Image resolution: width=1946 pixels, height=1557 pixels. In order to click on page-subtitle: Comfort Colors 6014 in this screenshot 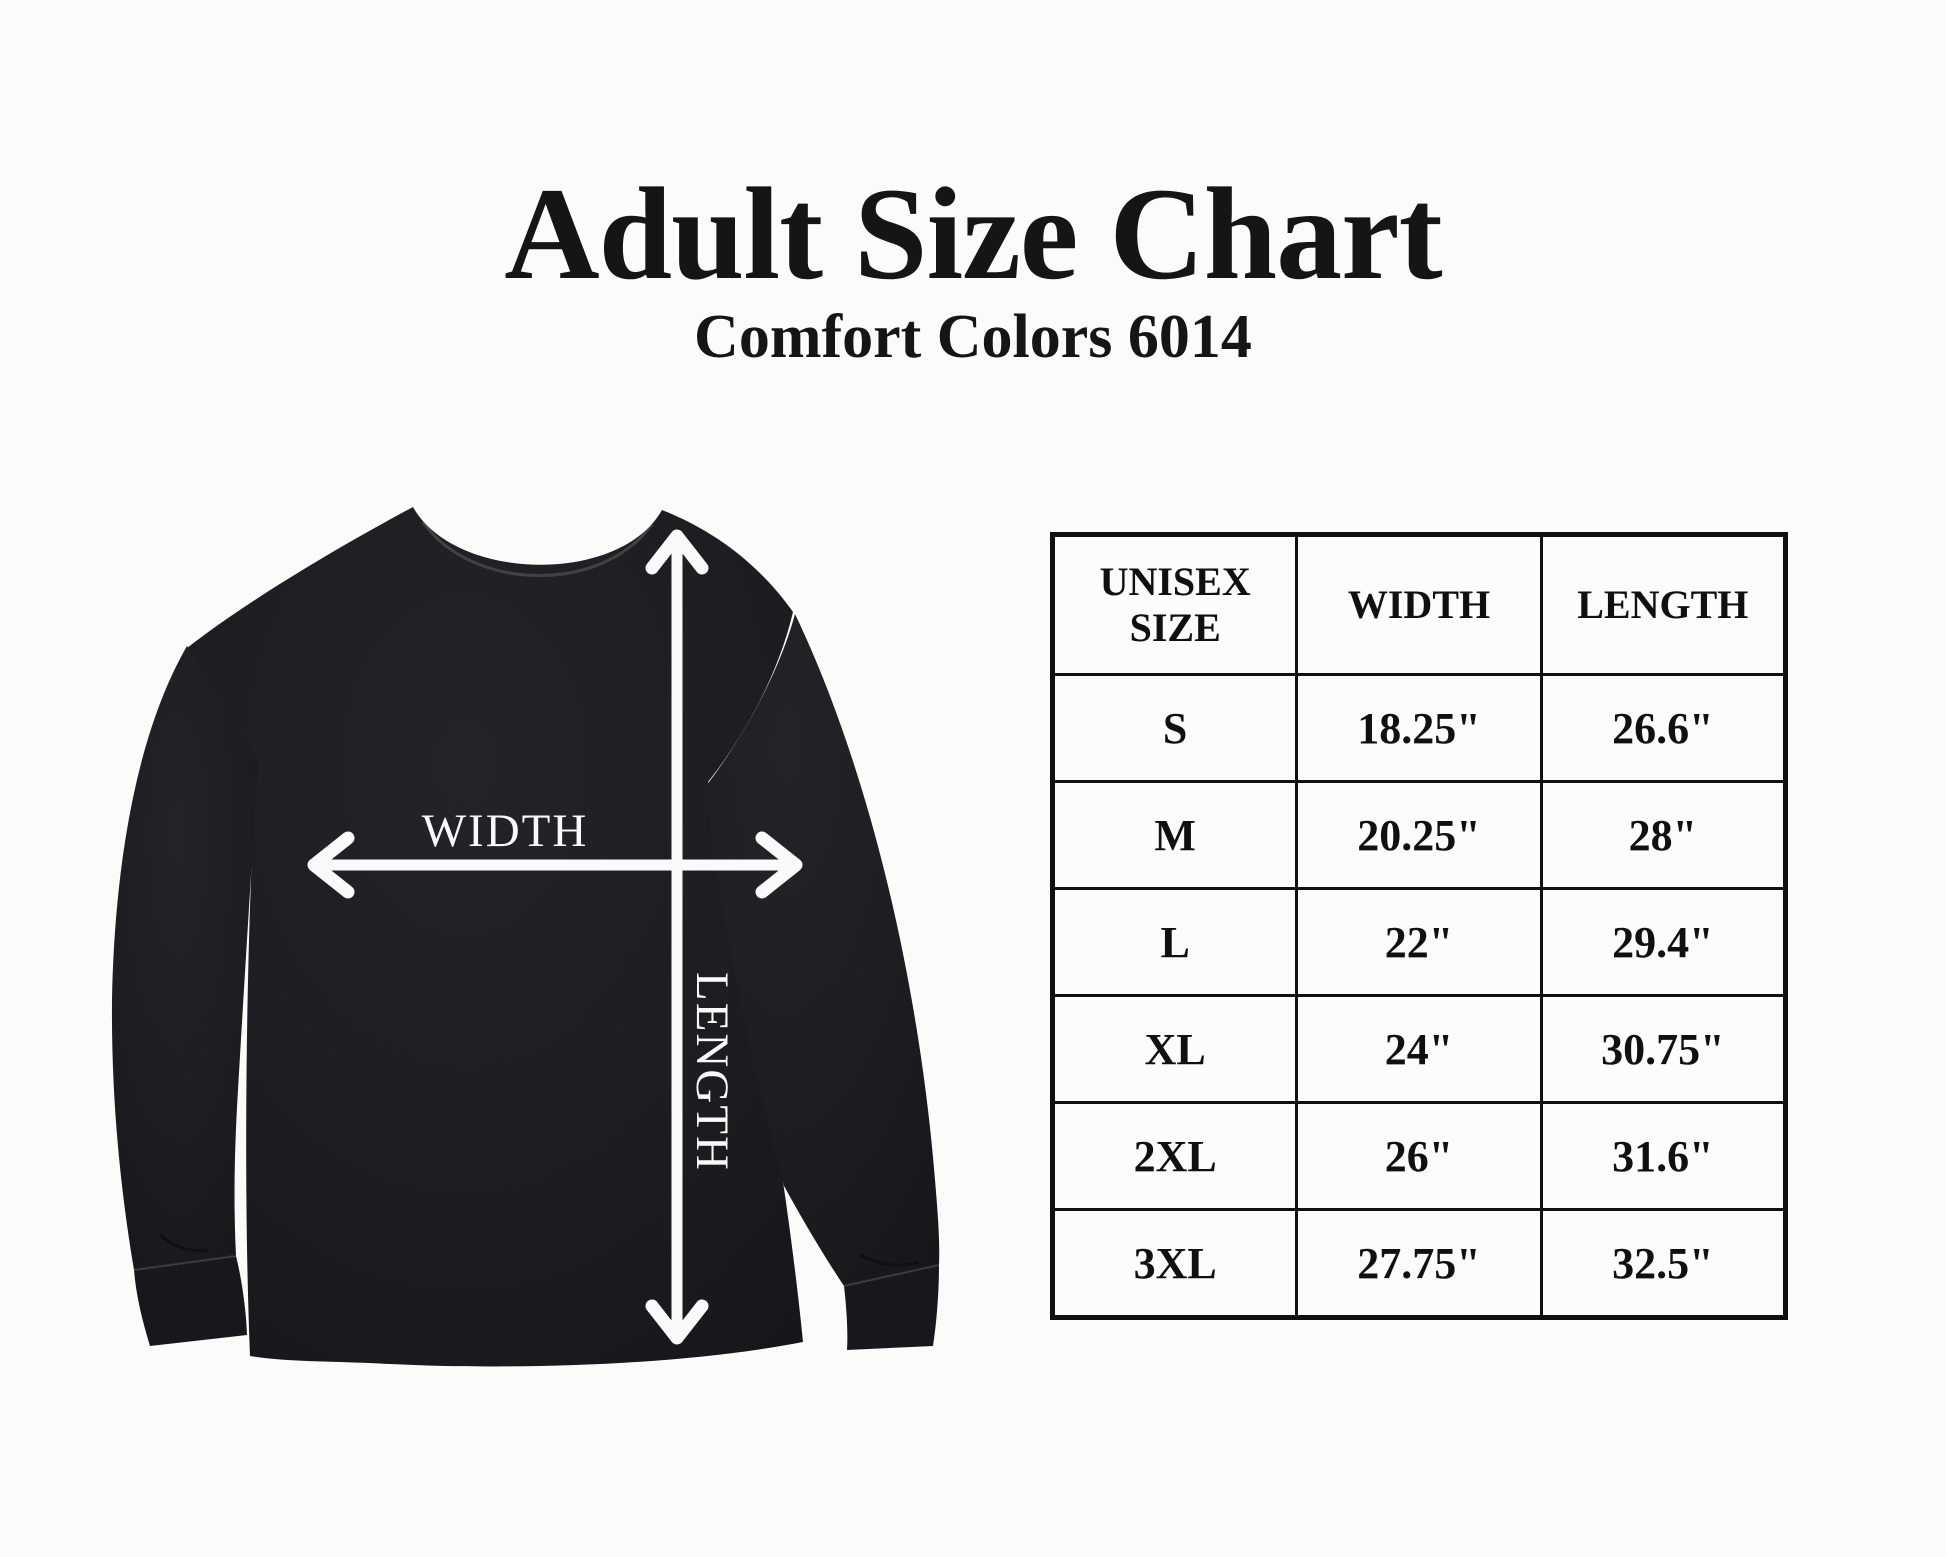, I will do `click(973, 337)`.